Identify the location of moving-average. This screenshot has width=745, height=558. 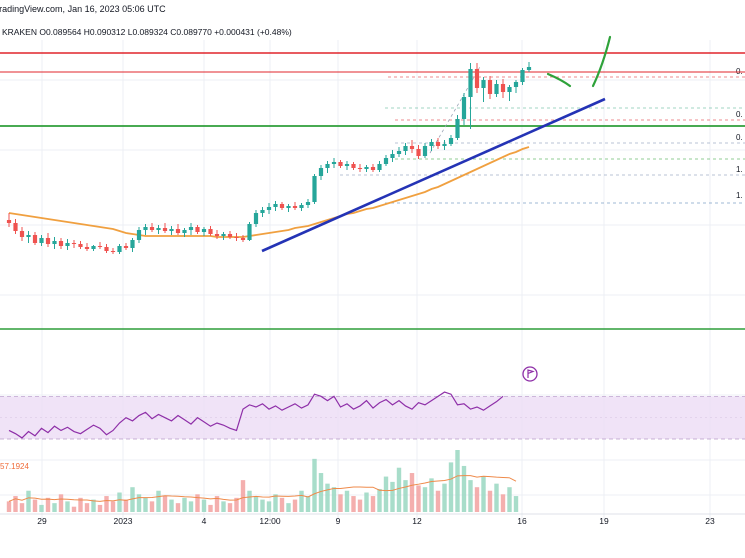
(269, 192).